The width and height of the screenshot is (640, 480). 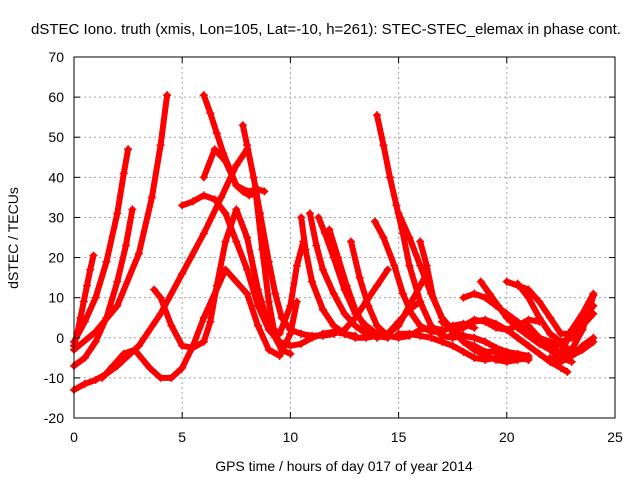 I want to click on track-line, so click(x=577, y=323).